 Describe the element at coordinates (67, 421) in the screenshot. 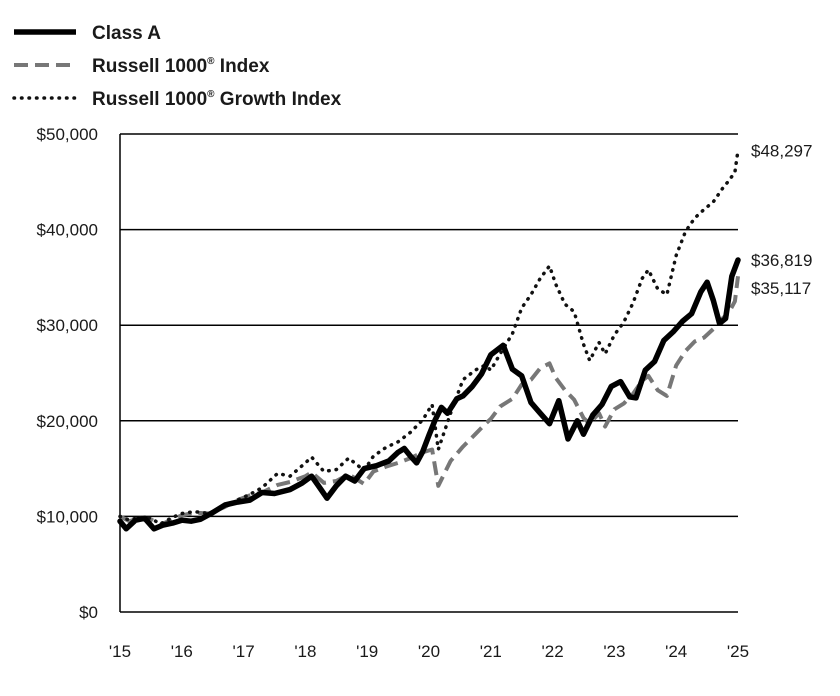

I see `y-tick-label: $20,000` at that location.